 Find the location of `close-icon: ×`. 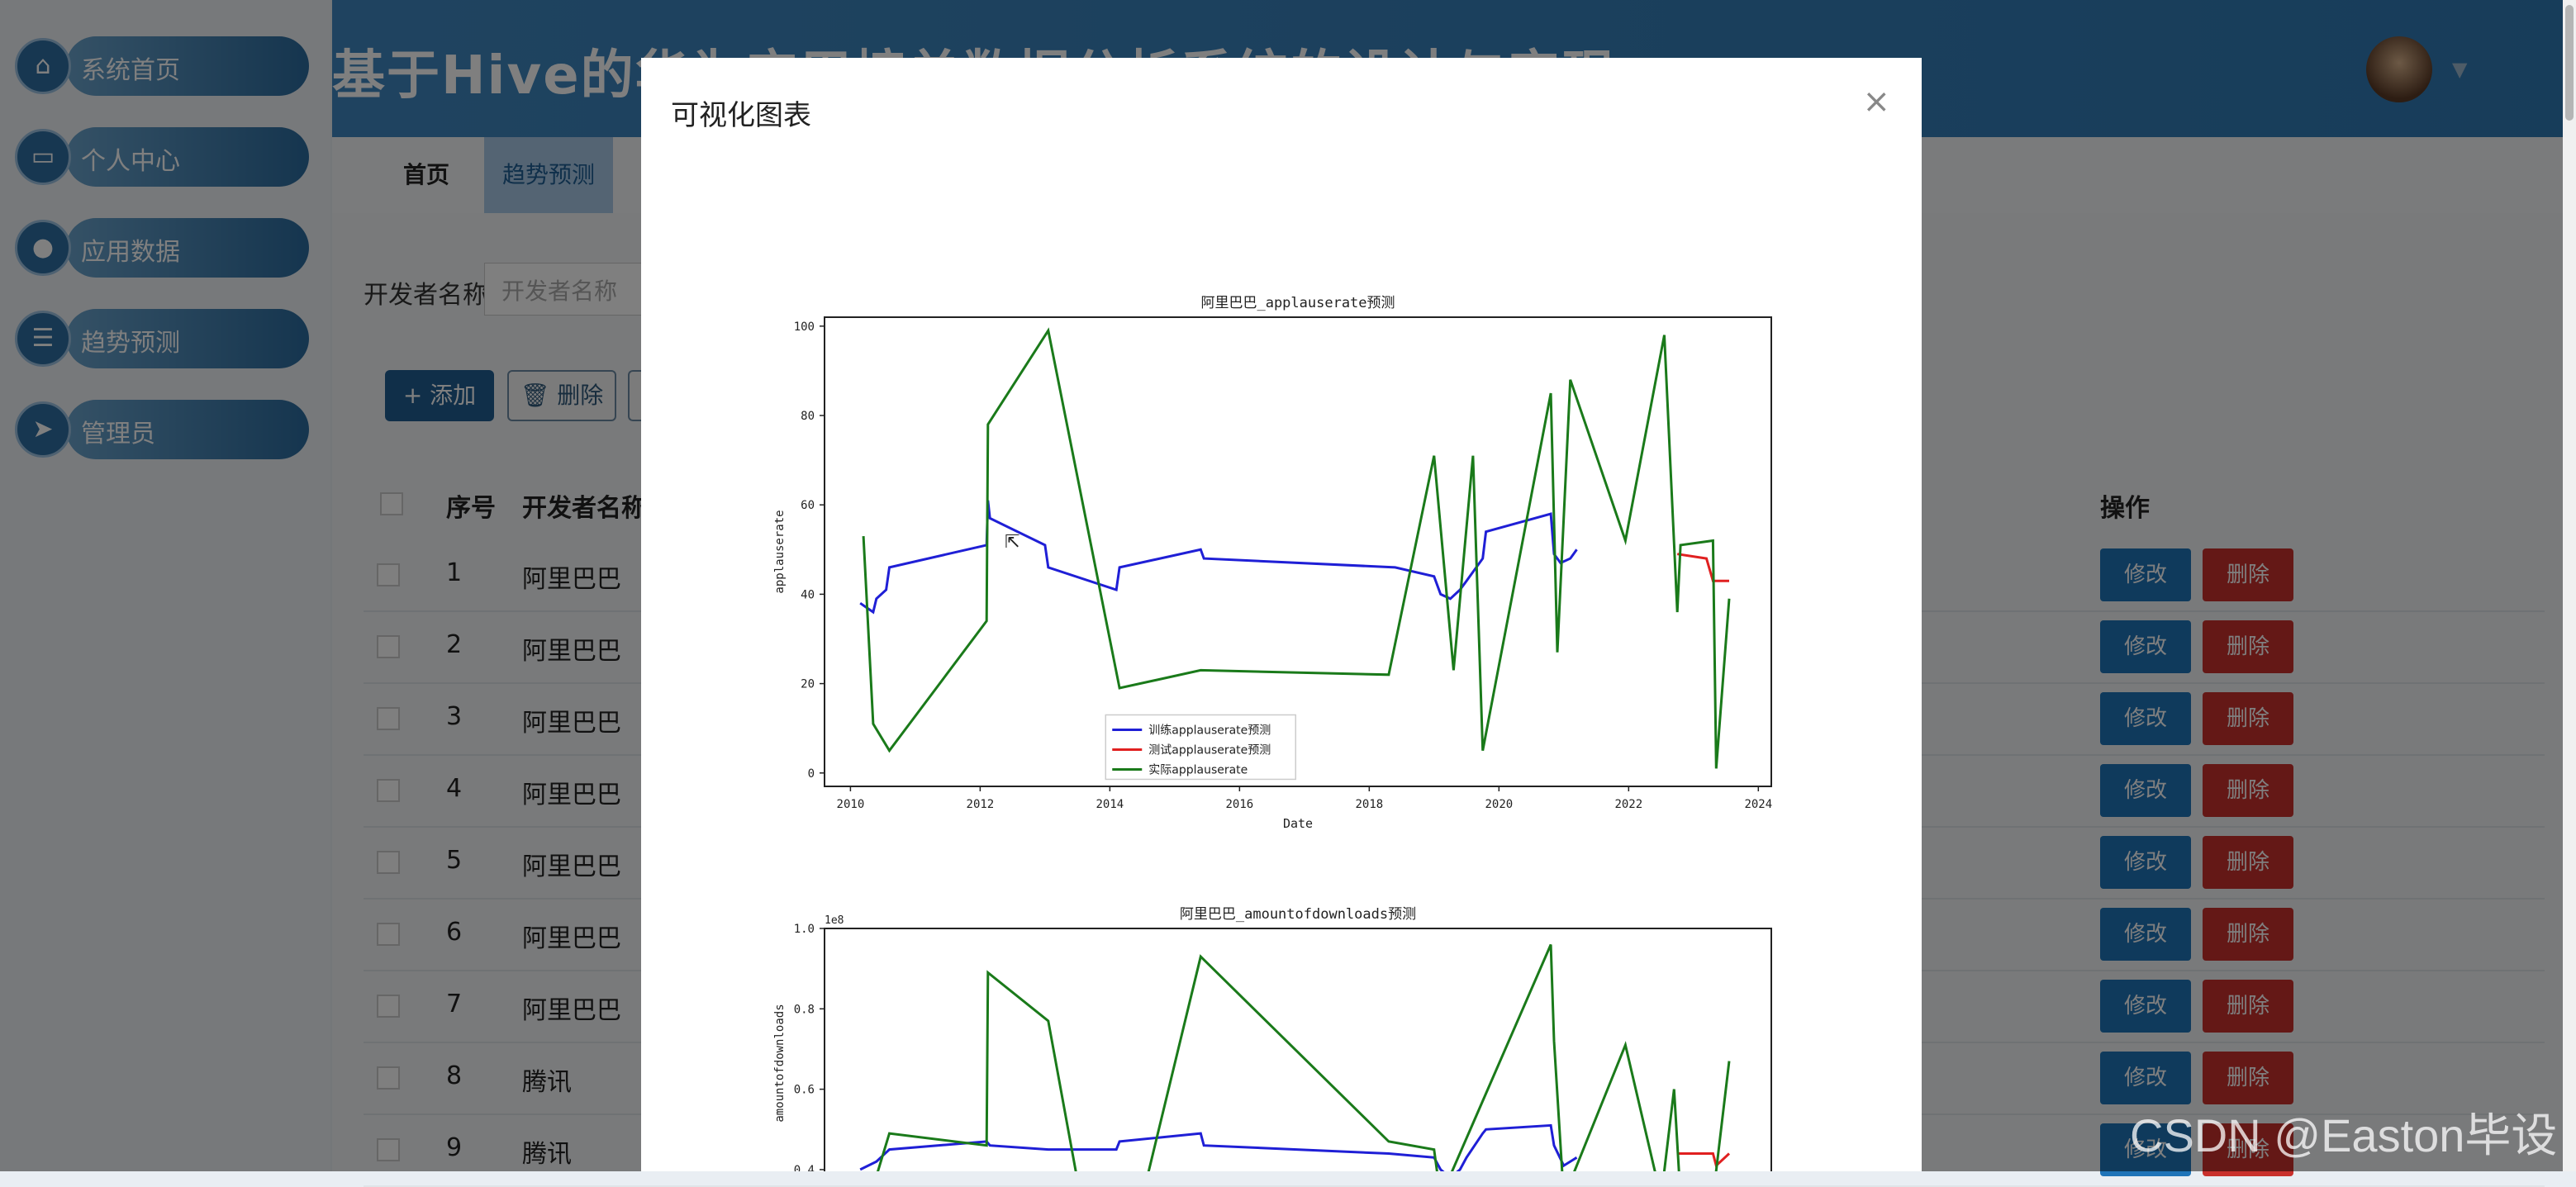

close-icon: × is located at coordinates (1876, 102).